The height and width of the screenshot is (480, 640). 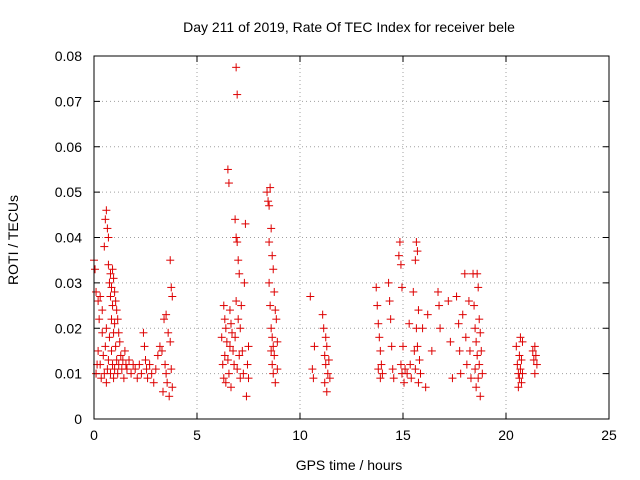 What do you see at coordinates (300, 435) in the screenshot?
I see `x-tick-label: 10` at bounding box center [300, 435].